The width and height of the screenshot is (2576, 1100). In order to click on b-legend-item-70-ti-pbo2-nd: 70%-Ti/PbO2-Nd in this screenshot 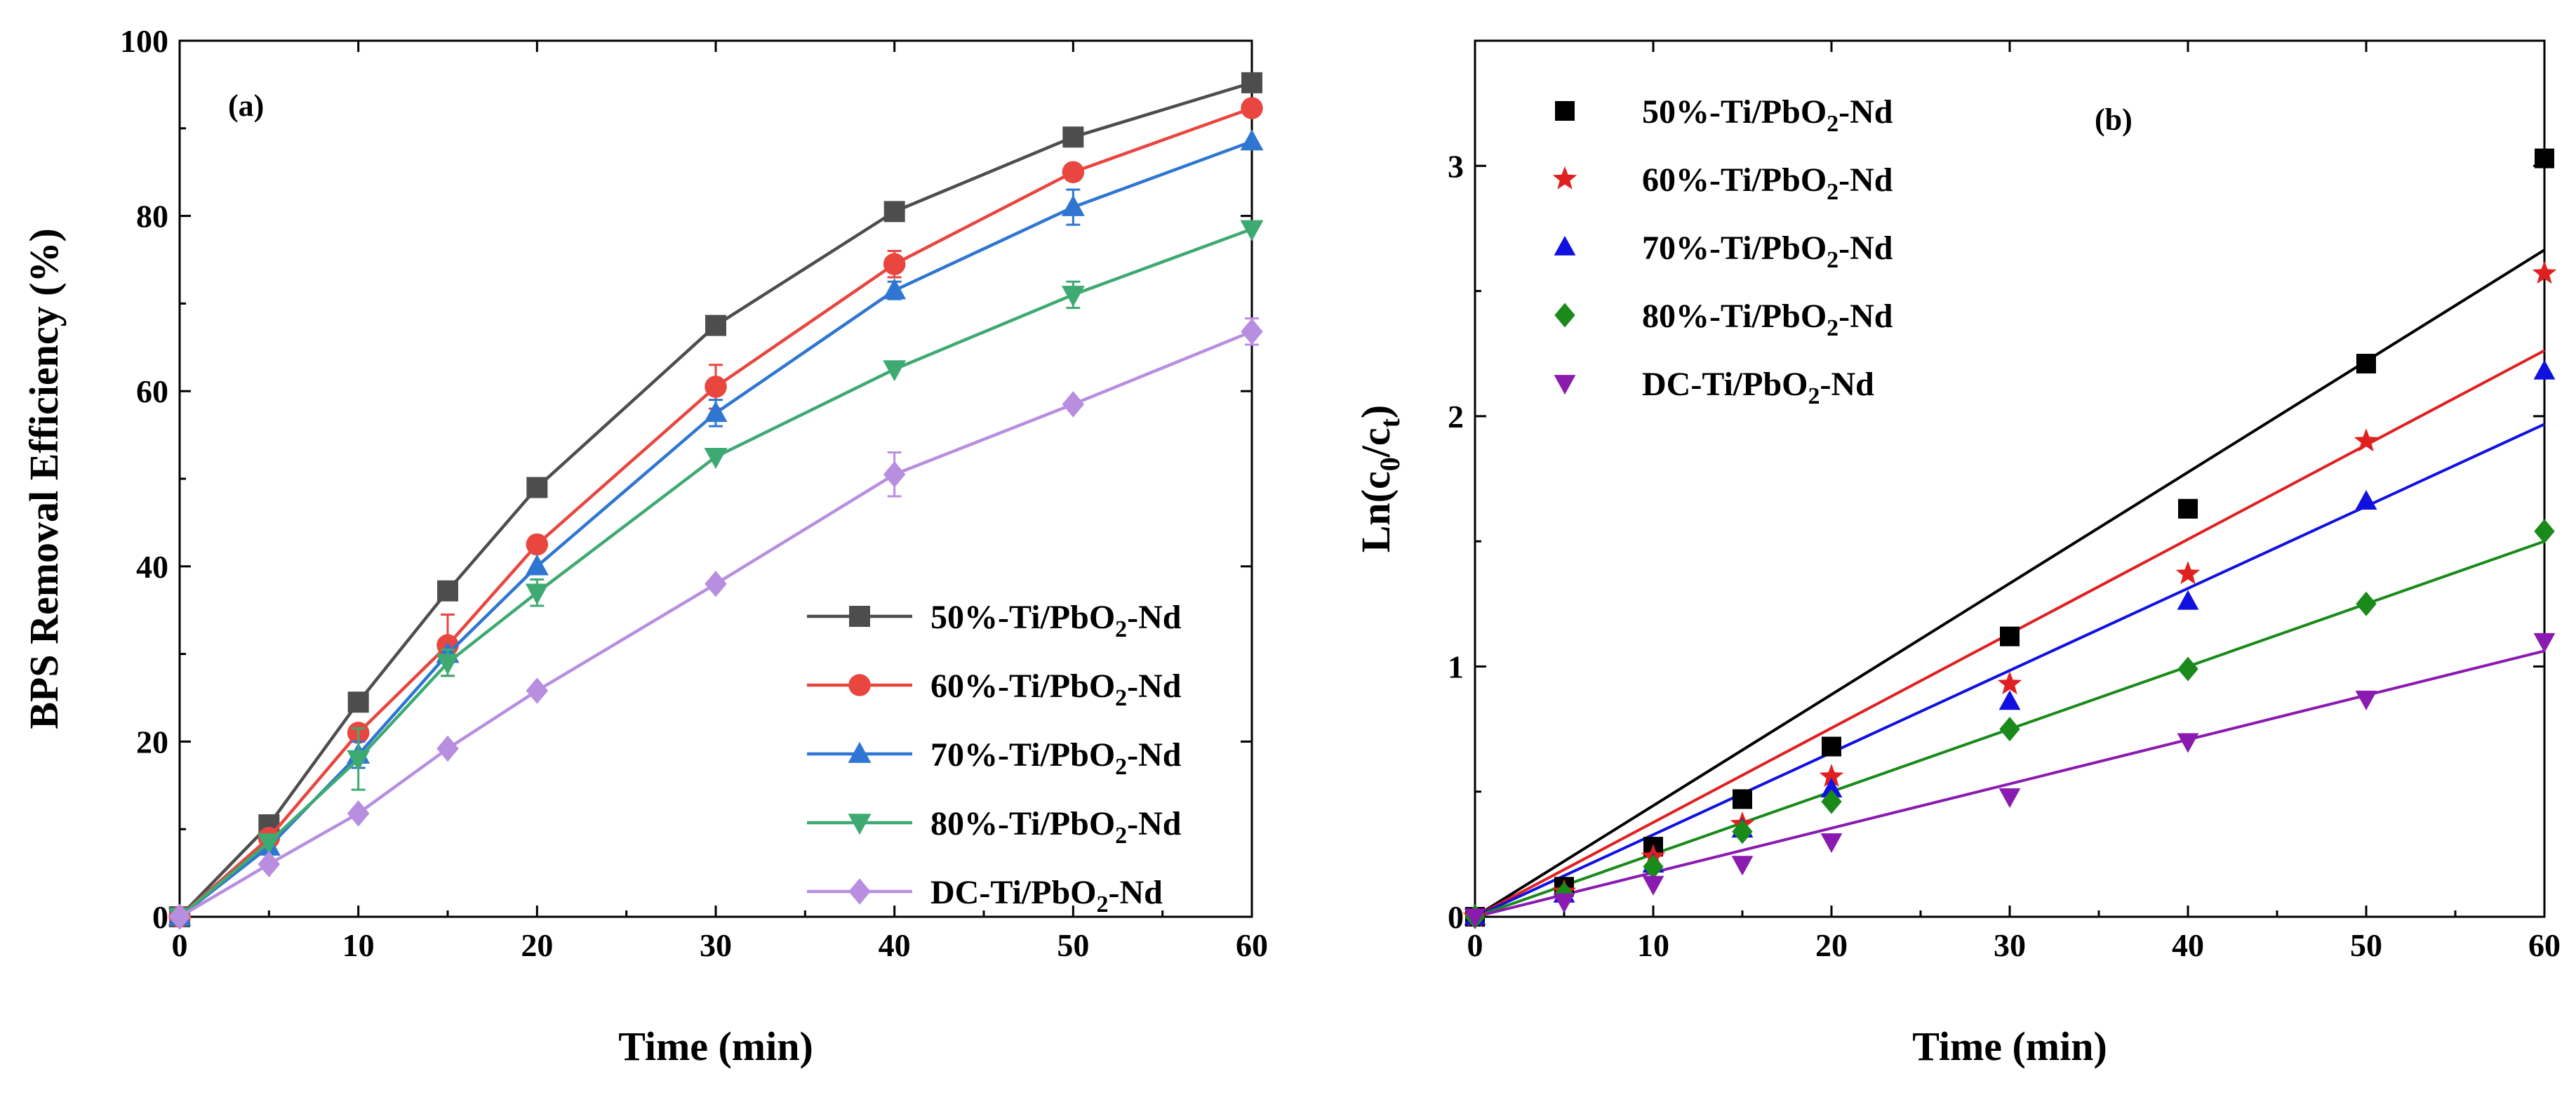, I will do `click(1723, 251)`.